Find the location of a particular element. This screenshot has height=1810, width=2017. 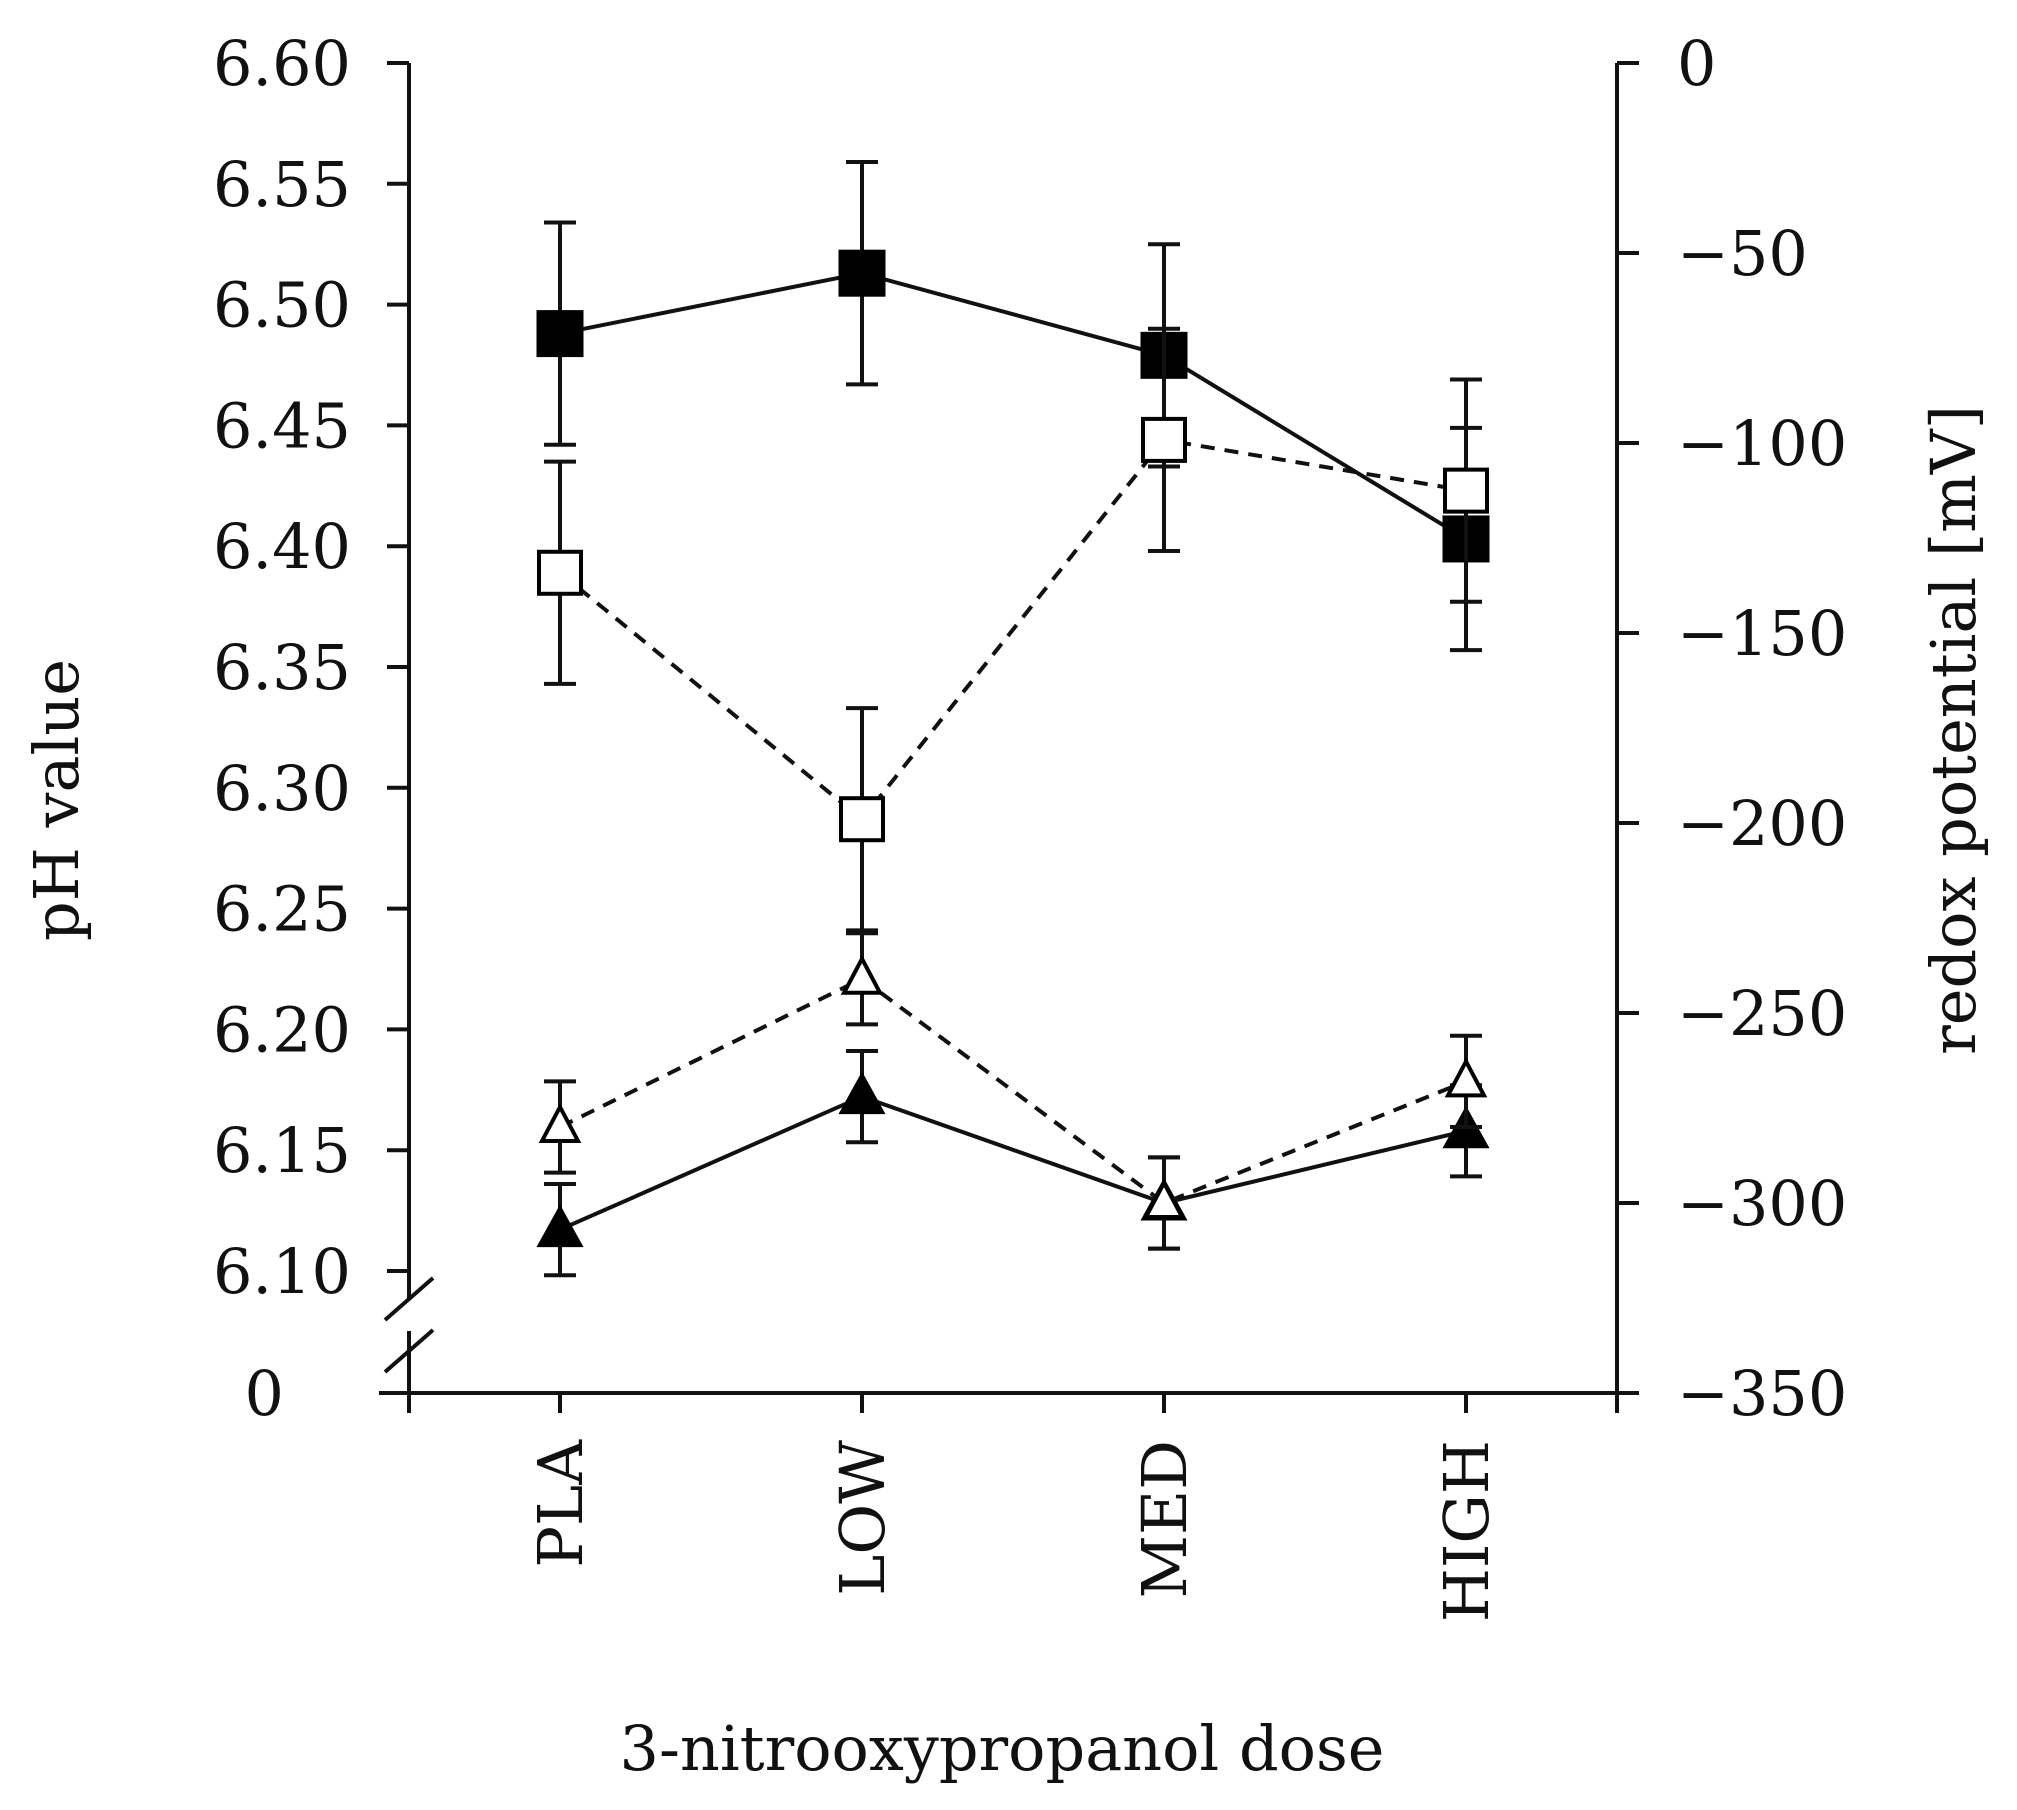

left-tick-label-zero: 0 is located at coordinates (264, 1393).